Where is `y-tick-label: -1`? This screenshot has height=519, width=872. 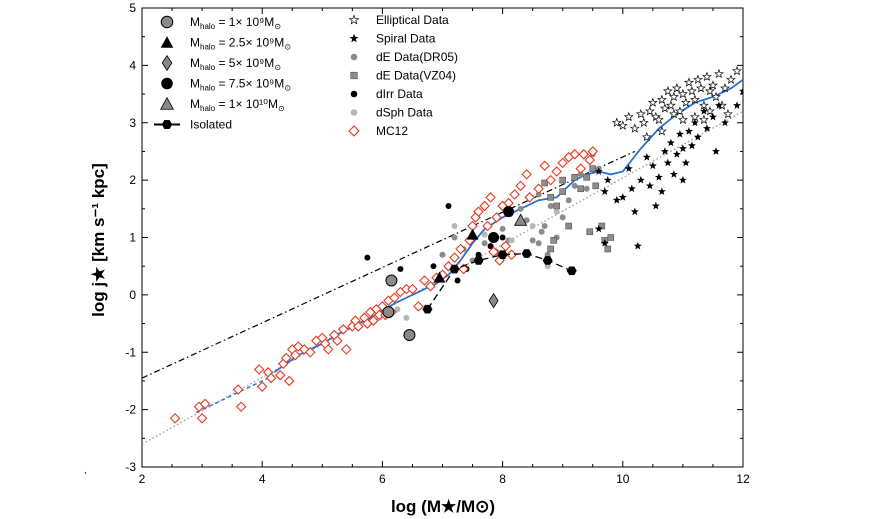 y-tick-label: -1 is located at coordinates (130, 352).